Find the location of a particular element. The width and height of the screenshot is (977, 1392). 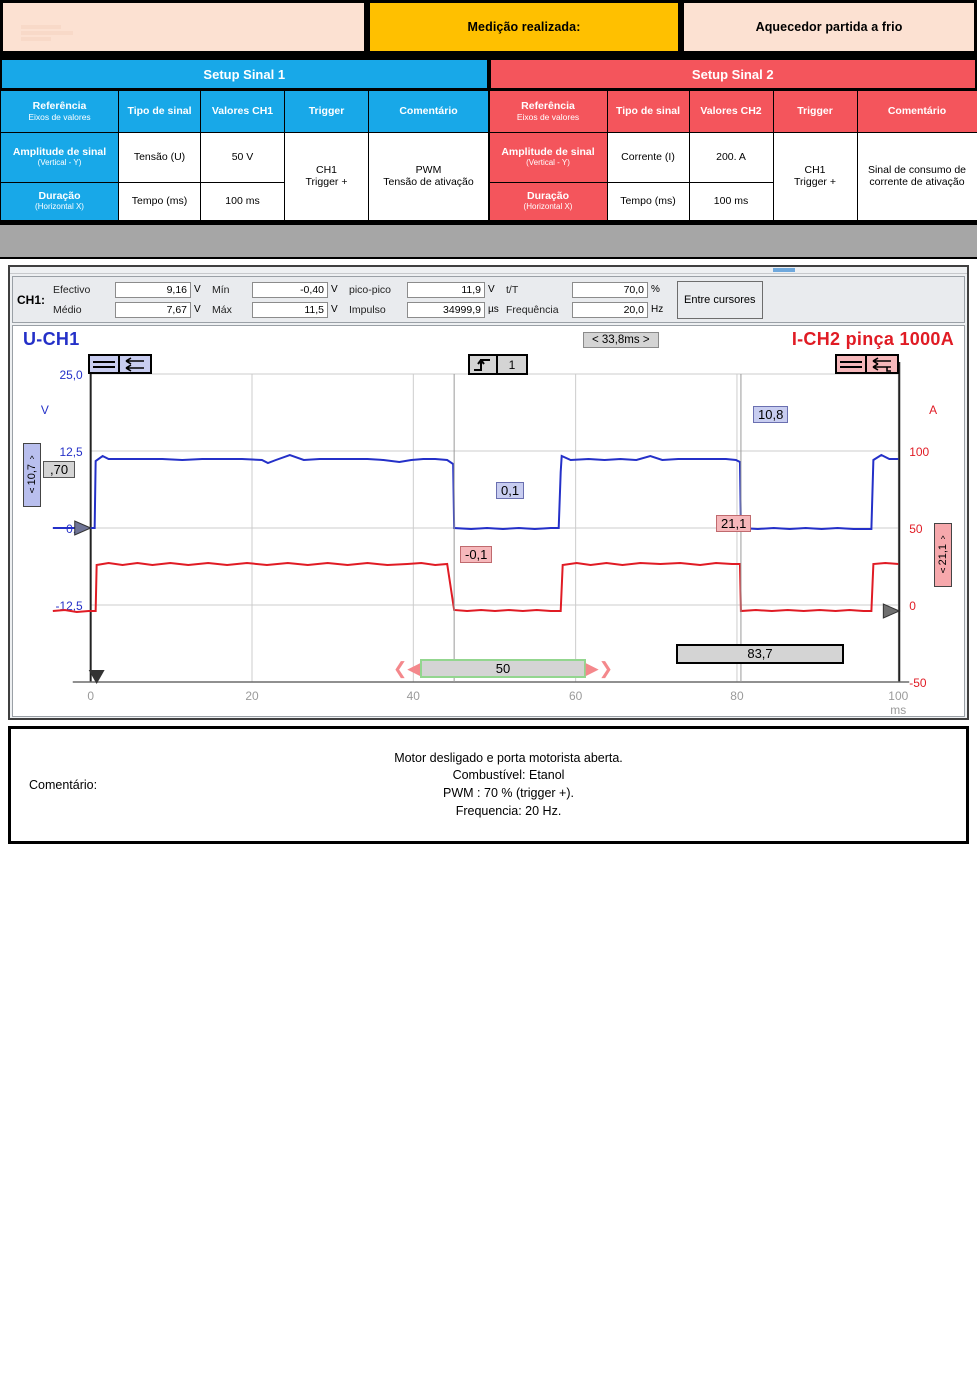

setup1-row0-ref-sub: (Vertical - Y) is located at coordinates (59, 162).